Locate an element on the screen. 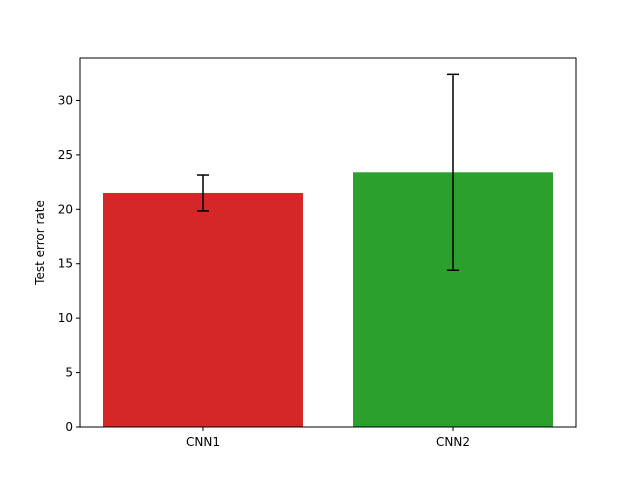 Image resolution: width=640 pixels, height=480 pixels. y-tick-label: 25 is located at coordinates (65, 155).